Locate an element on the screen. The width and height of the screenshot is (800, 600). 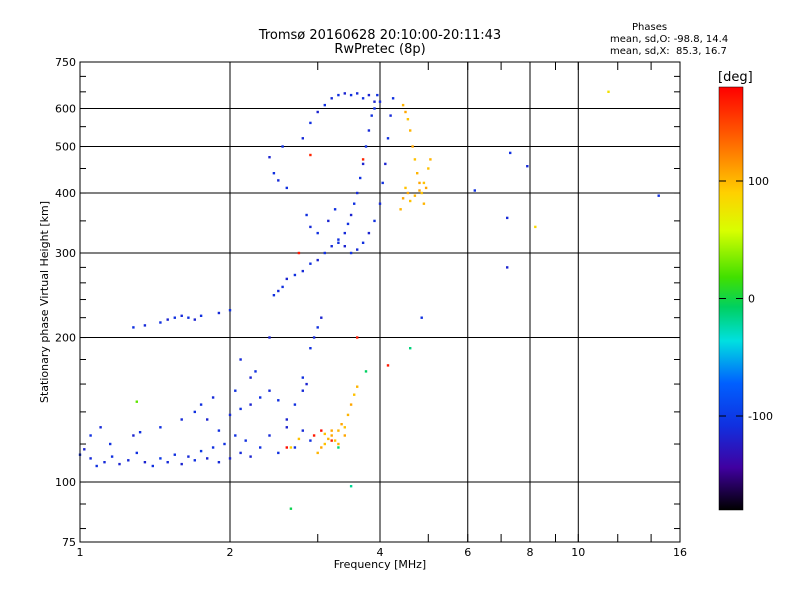
colorbar-tick-label: 100 is located at coordinates (758, 181).